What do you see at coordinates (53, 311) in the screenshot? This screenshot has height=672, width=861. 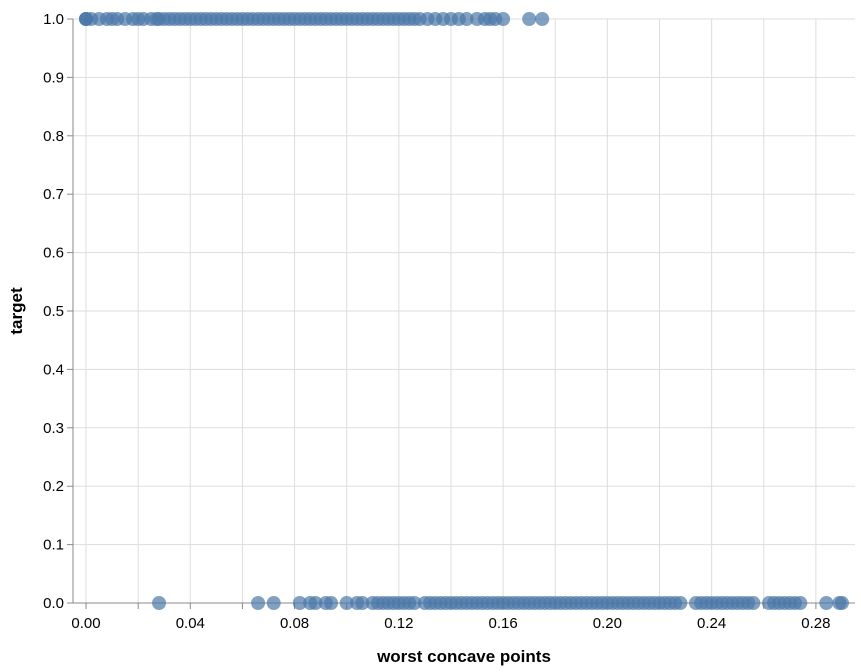 I see `y-tick-label: 0.5` at bounding box center [53, 311].